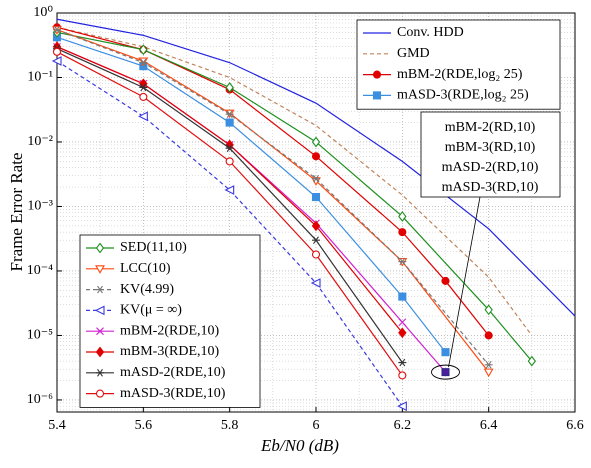 The image size is (591, 468). What do you see at coordinates (490, 127) in the screenshot?
I see `annotation-text: mBM-2(RD,10)` at bounding box center [490, 127].